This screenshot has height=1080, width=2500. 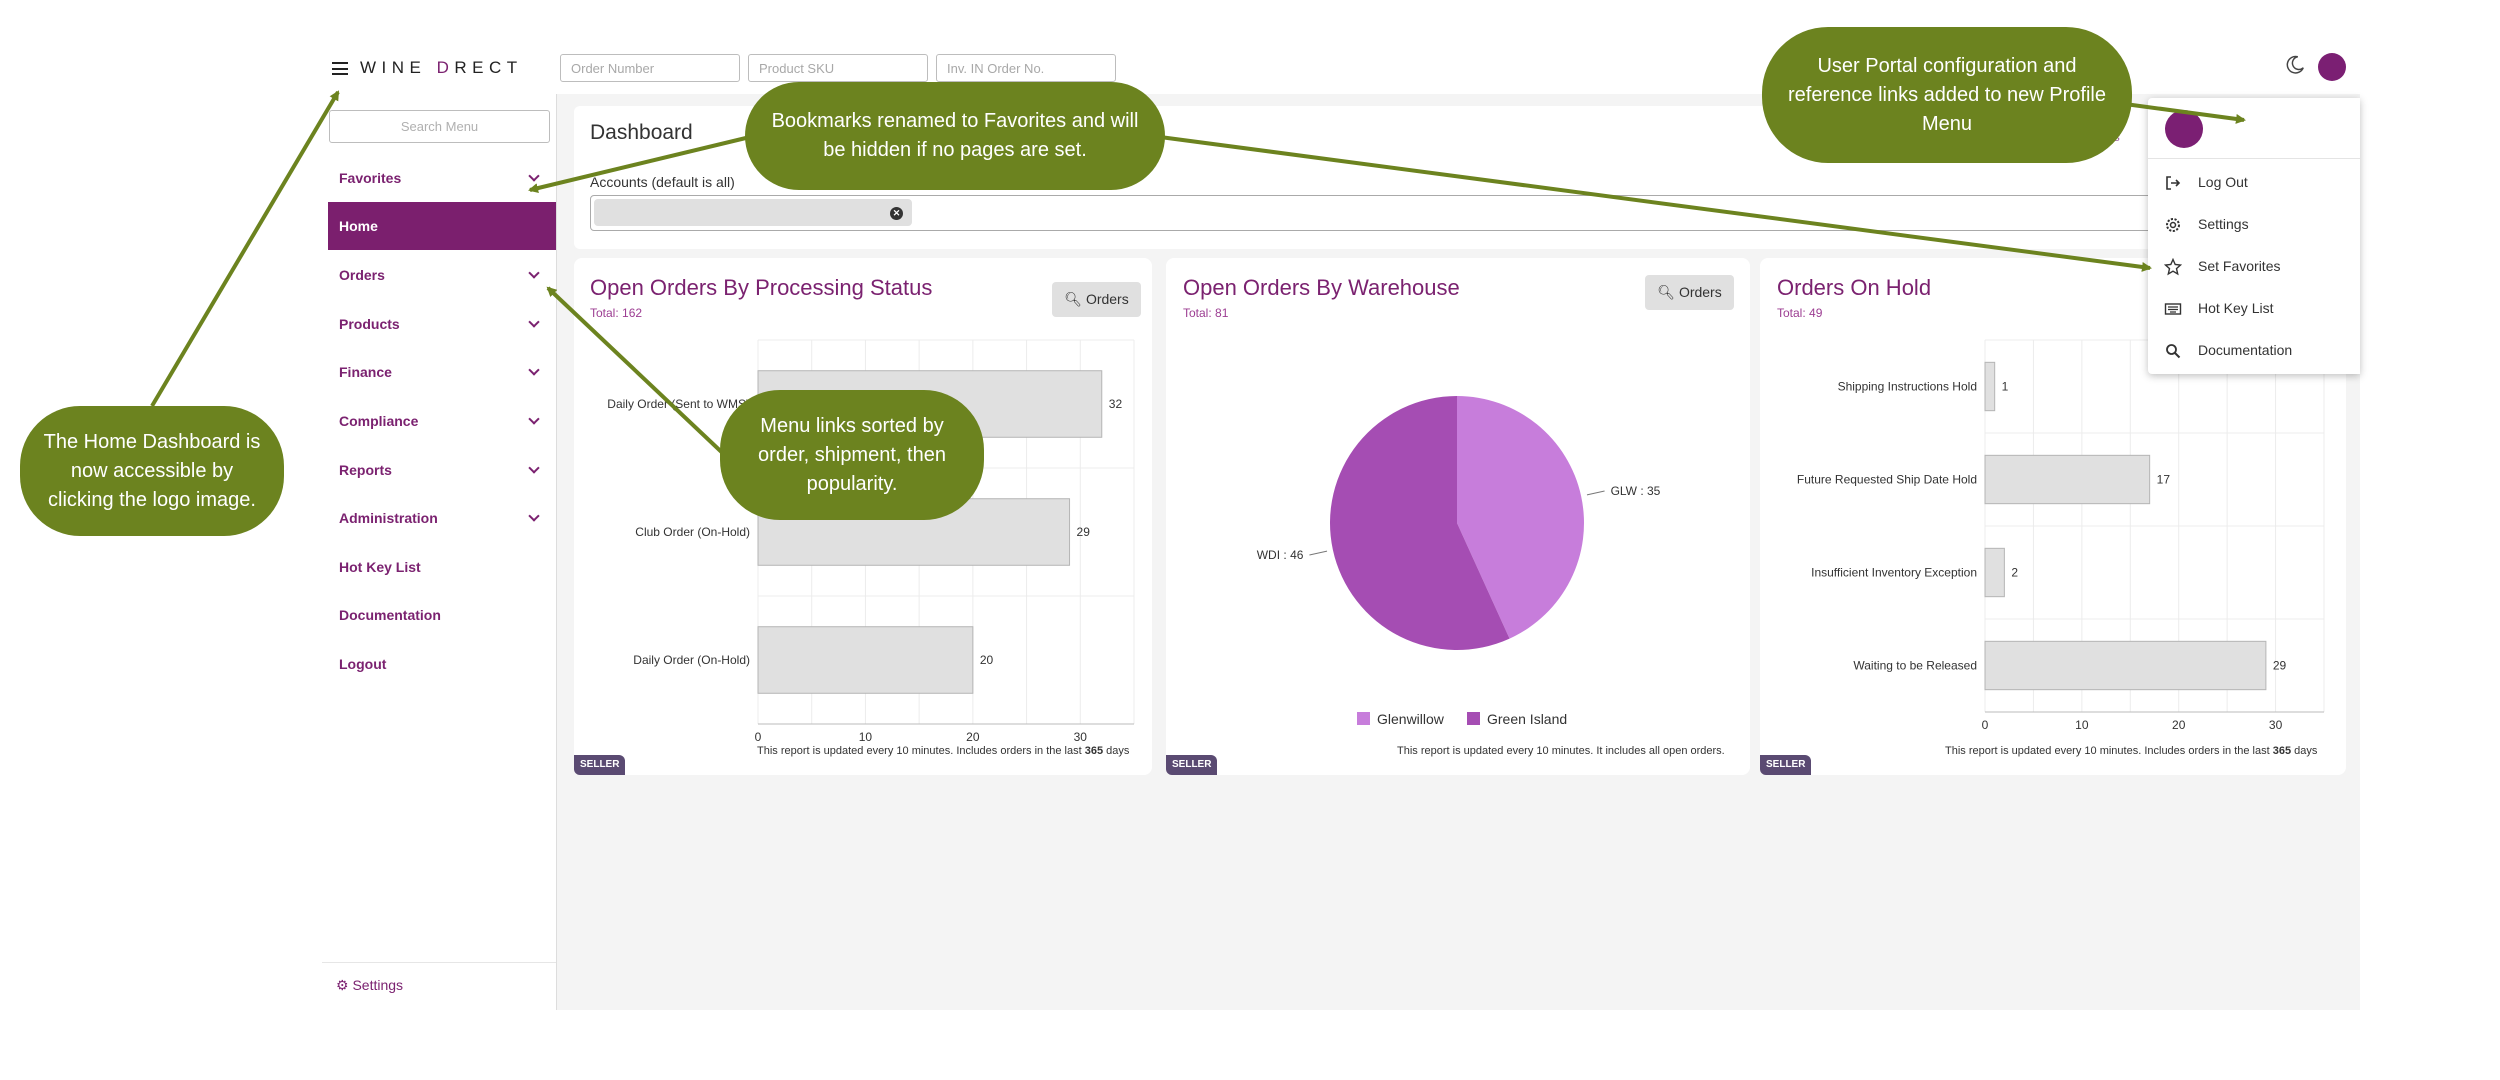 What do you see at coordinates (245, 249) in the screenshot?
I see `arrow-to-logo` at bounding box center [245, 249].